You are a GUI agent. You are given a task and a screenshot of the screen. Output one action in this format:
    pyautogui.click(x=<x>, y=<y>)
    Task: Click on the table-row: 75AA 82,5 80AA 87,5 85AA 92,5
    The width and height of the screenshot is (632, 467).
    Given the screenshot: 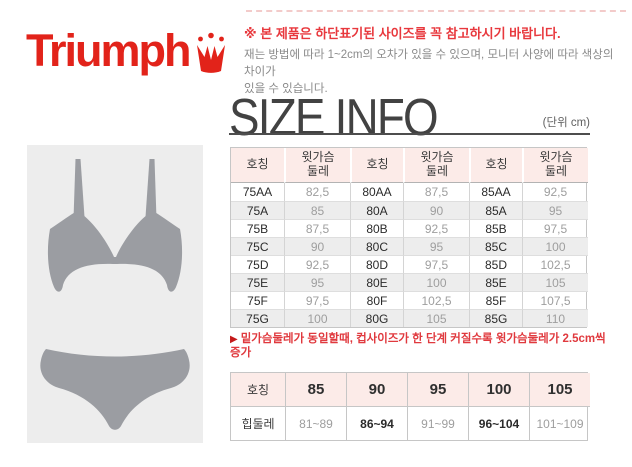 What is the action you would take?
    pyautogui.click(x=409, y=192)
    